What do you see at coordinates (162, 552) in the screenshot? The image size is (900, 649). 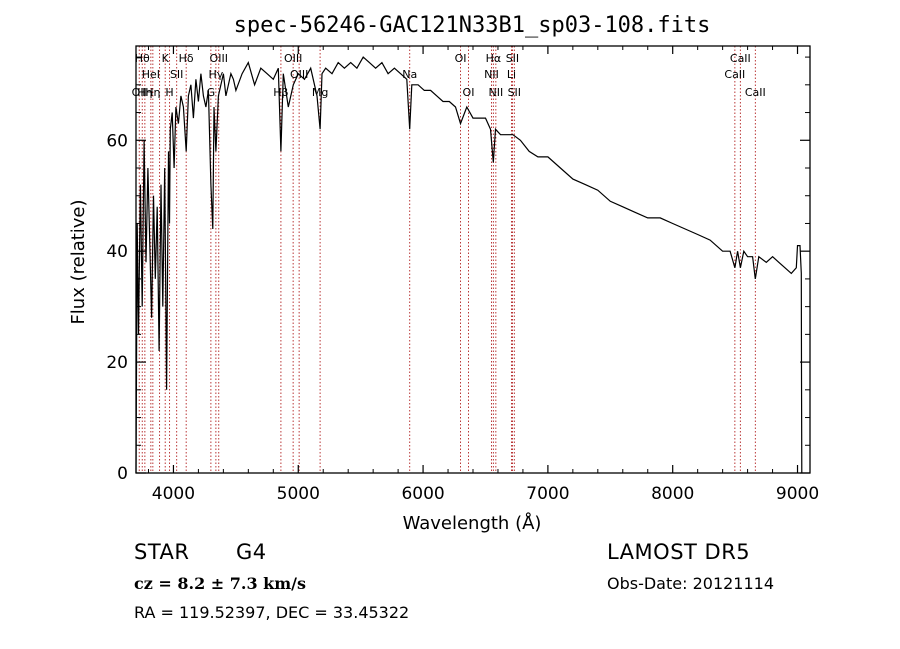 I see `object-class: STAR` at bounding box center [162, 552].